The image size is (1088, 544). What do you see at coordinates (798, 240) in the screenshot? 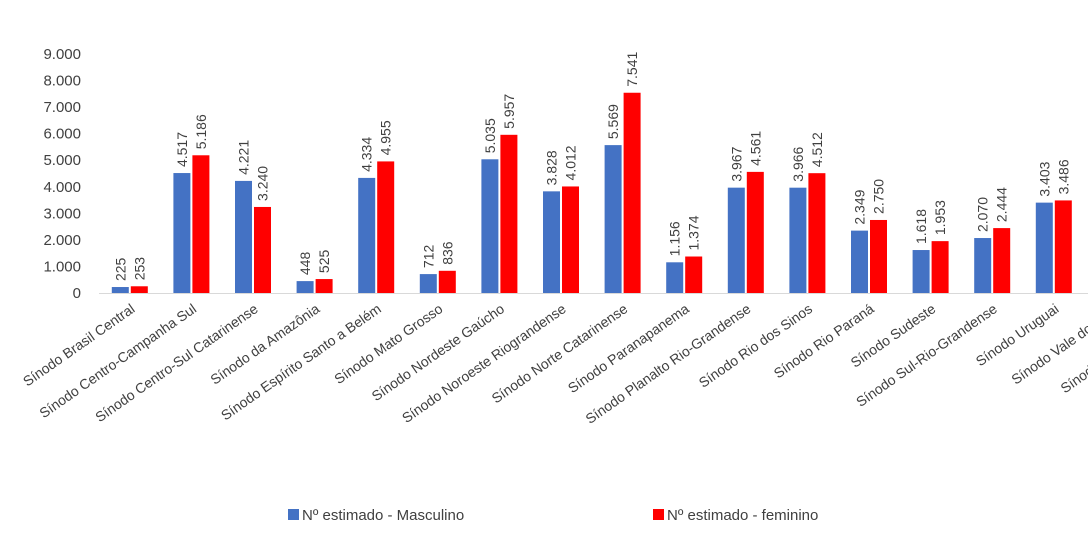
I see `bar-masculino-sinodo-rio-dos-sinos` at bounding box center [798, 240].